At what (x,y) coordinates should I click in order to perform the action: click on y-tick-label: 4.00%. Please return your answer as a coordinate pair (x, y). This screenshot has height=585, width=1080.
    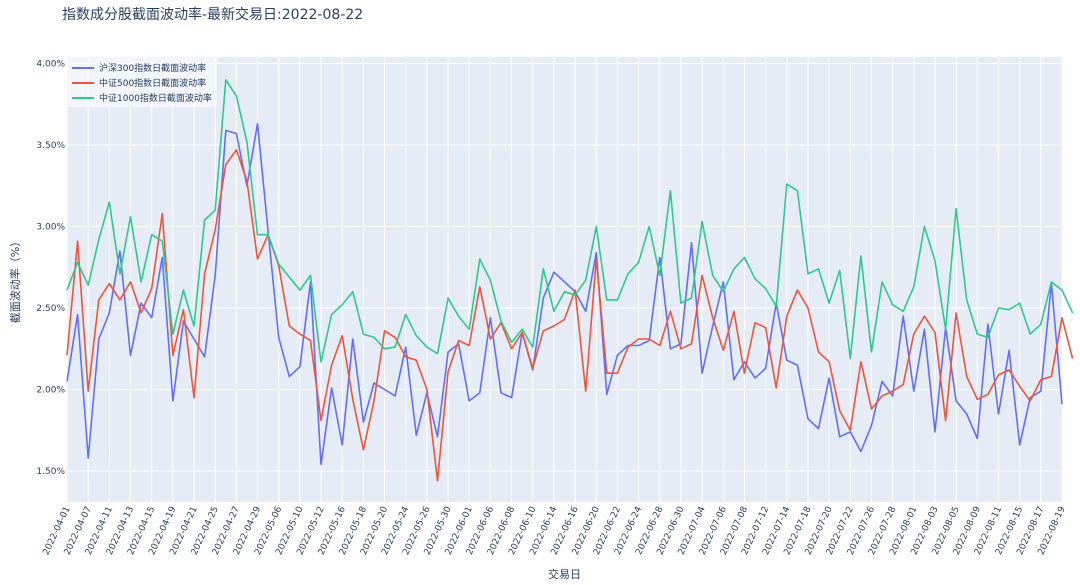
    Looking at the image, I should click on (50, 65).